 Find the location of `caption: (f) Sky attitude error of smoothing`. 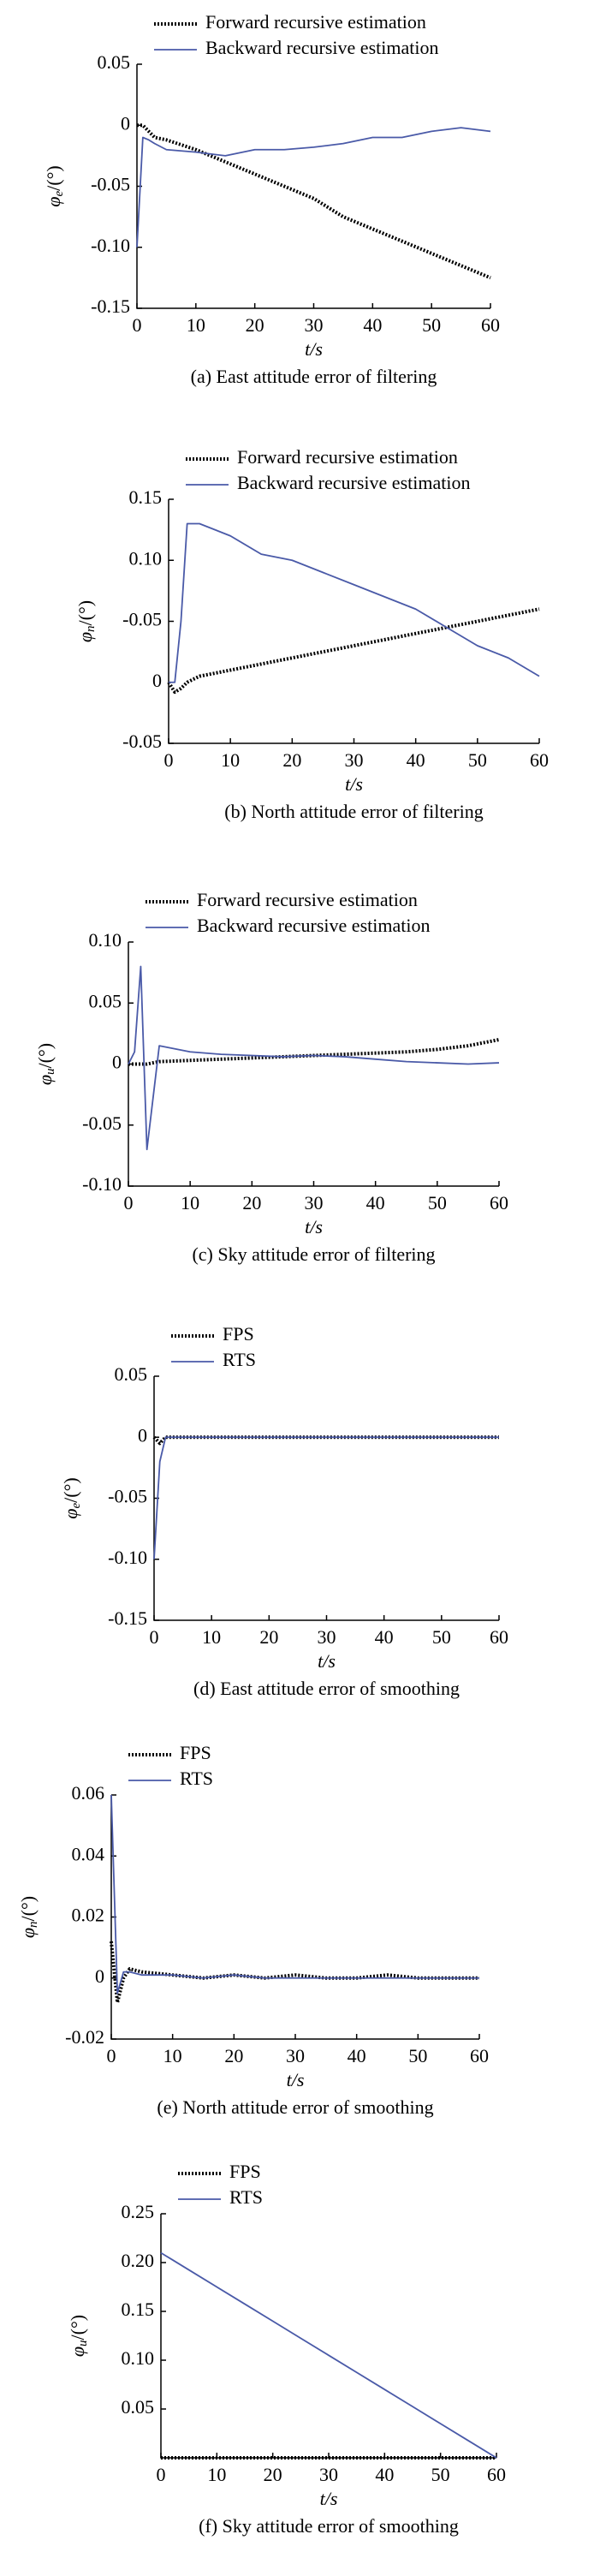

caption: (f) Sky attitude error of smoothing is located at coordinates (329, 2526).